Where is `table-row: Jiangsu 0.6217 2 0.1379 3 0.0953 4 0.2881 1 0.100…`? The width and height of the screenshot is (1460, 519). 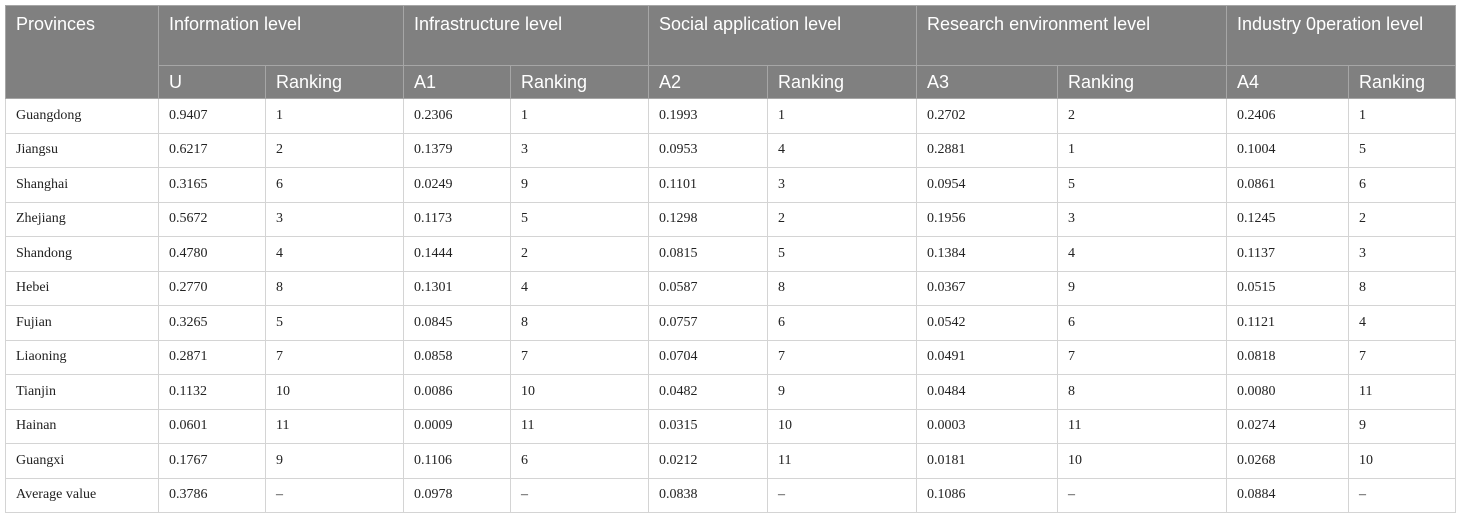 table-row: Jiangsu 0.6217 2 0.1379 3 0.0953 4 0.2881 1 0.100… is located at coordinates (731, 150).